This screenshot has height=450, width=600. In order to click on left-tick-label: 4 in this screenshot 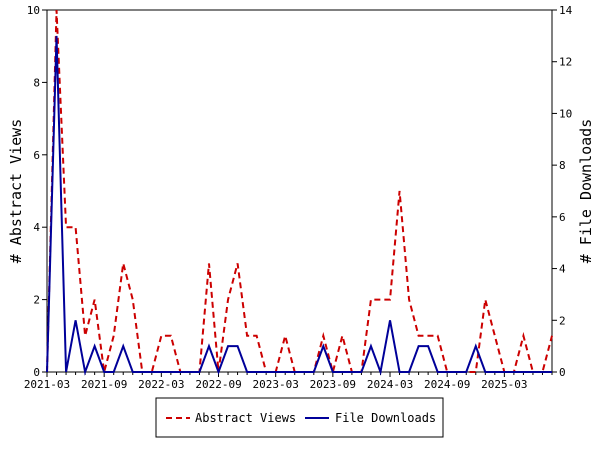, I will do `click(36, 227)`.